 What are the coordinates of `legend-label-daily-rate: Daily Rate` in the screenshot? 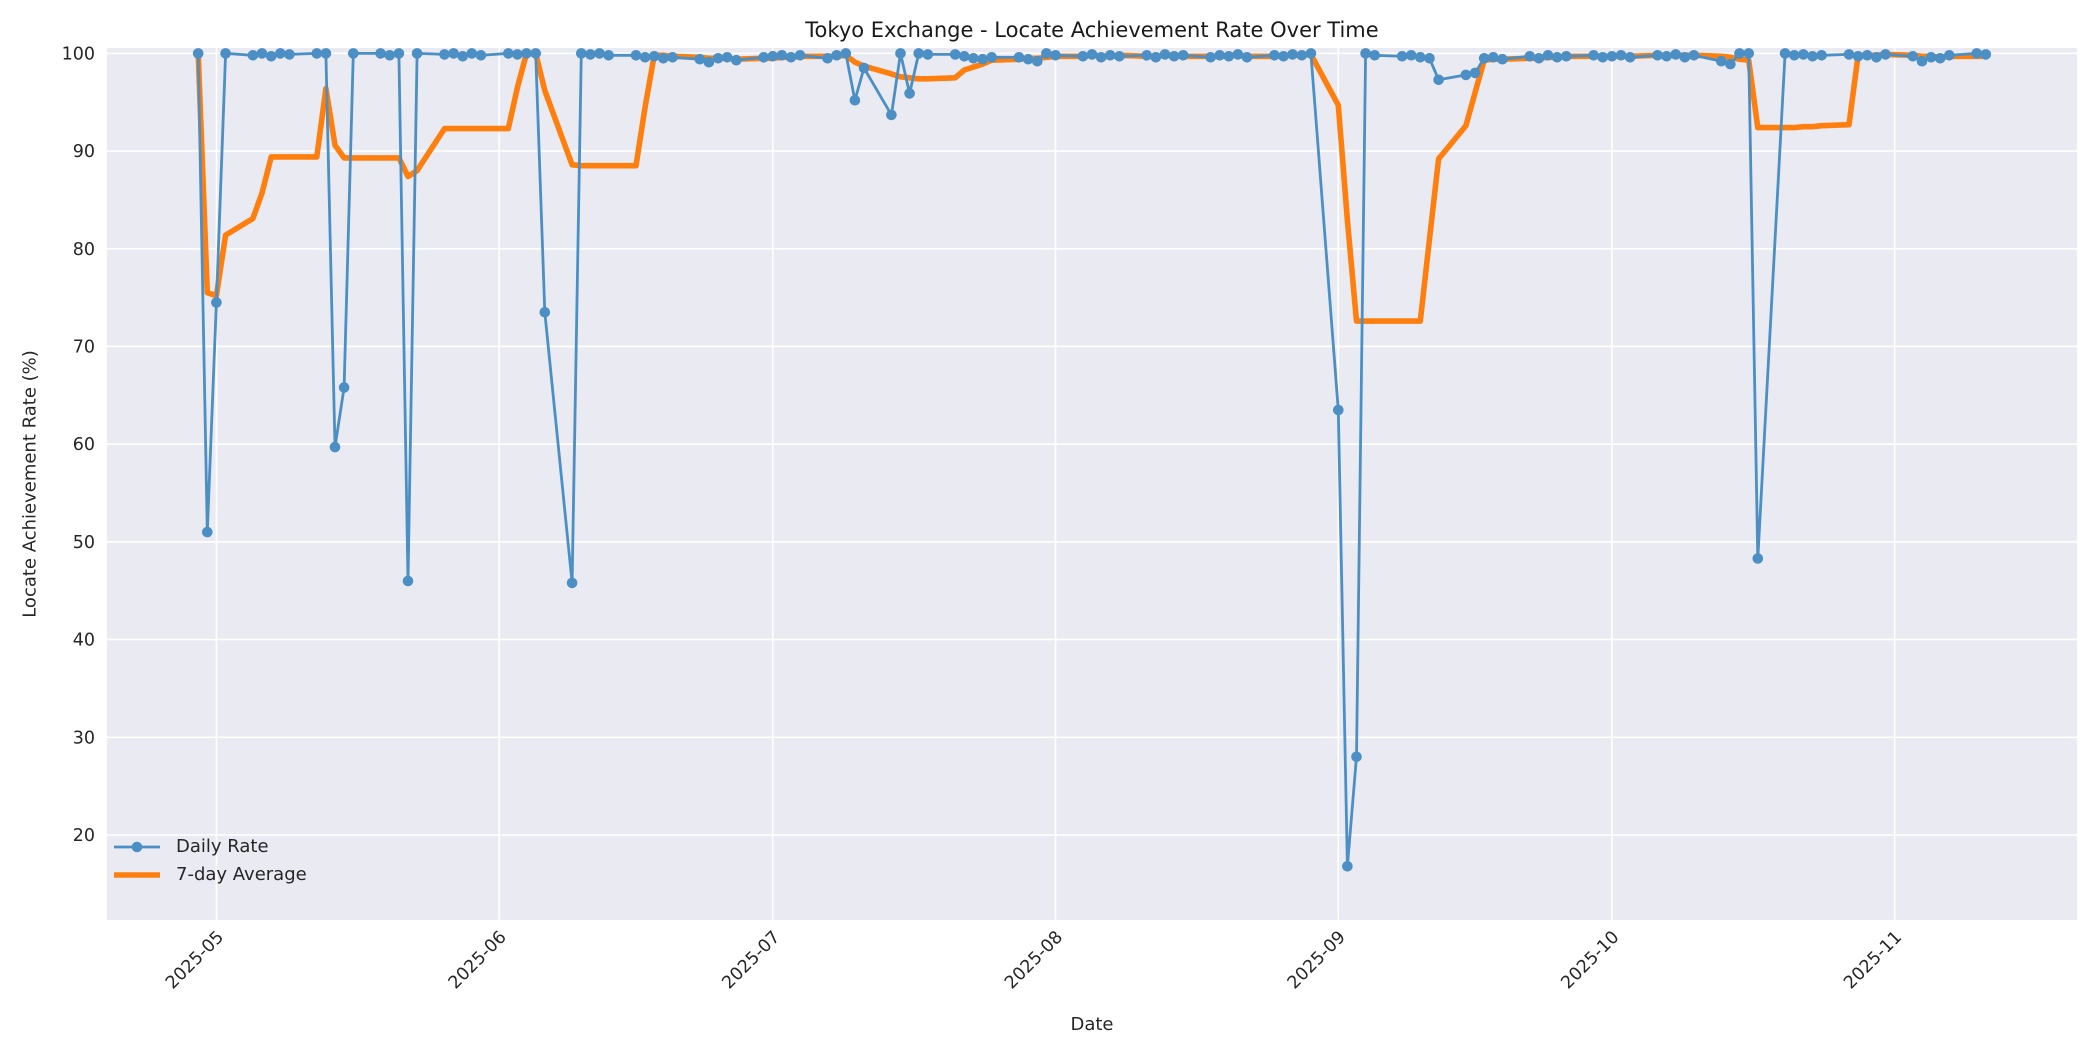 It's located at (222, 846).